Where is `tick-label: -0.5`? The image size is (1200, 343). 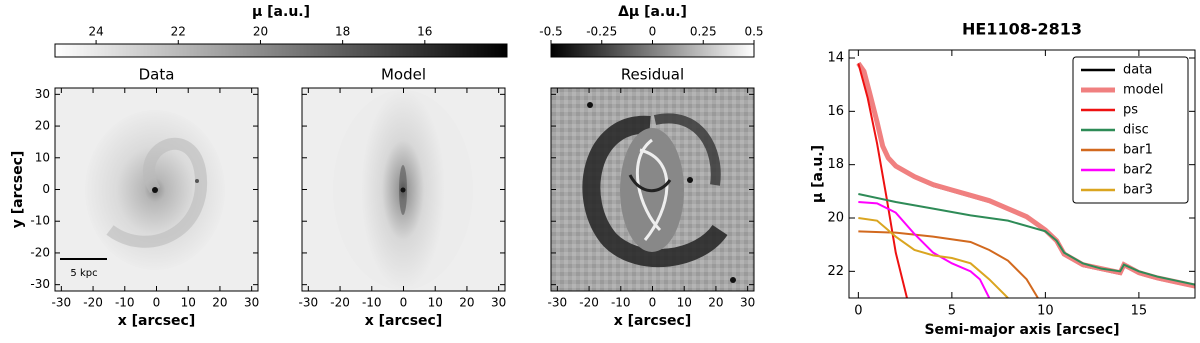
tick-label: -0.5 is located at coordinates (550, 32).